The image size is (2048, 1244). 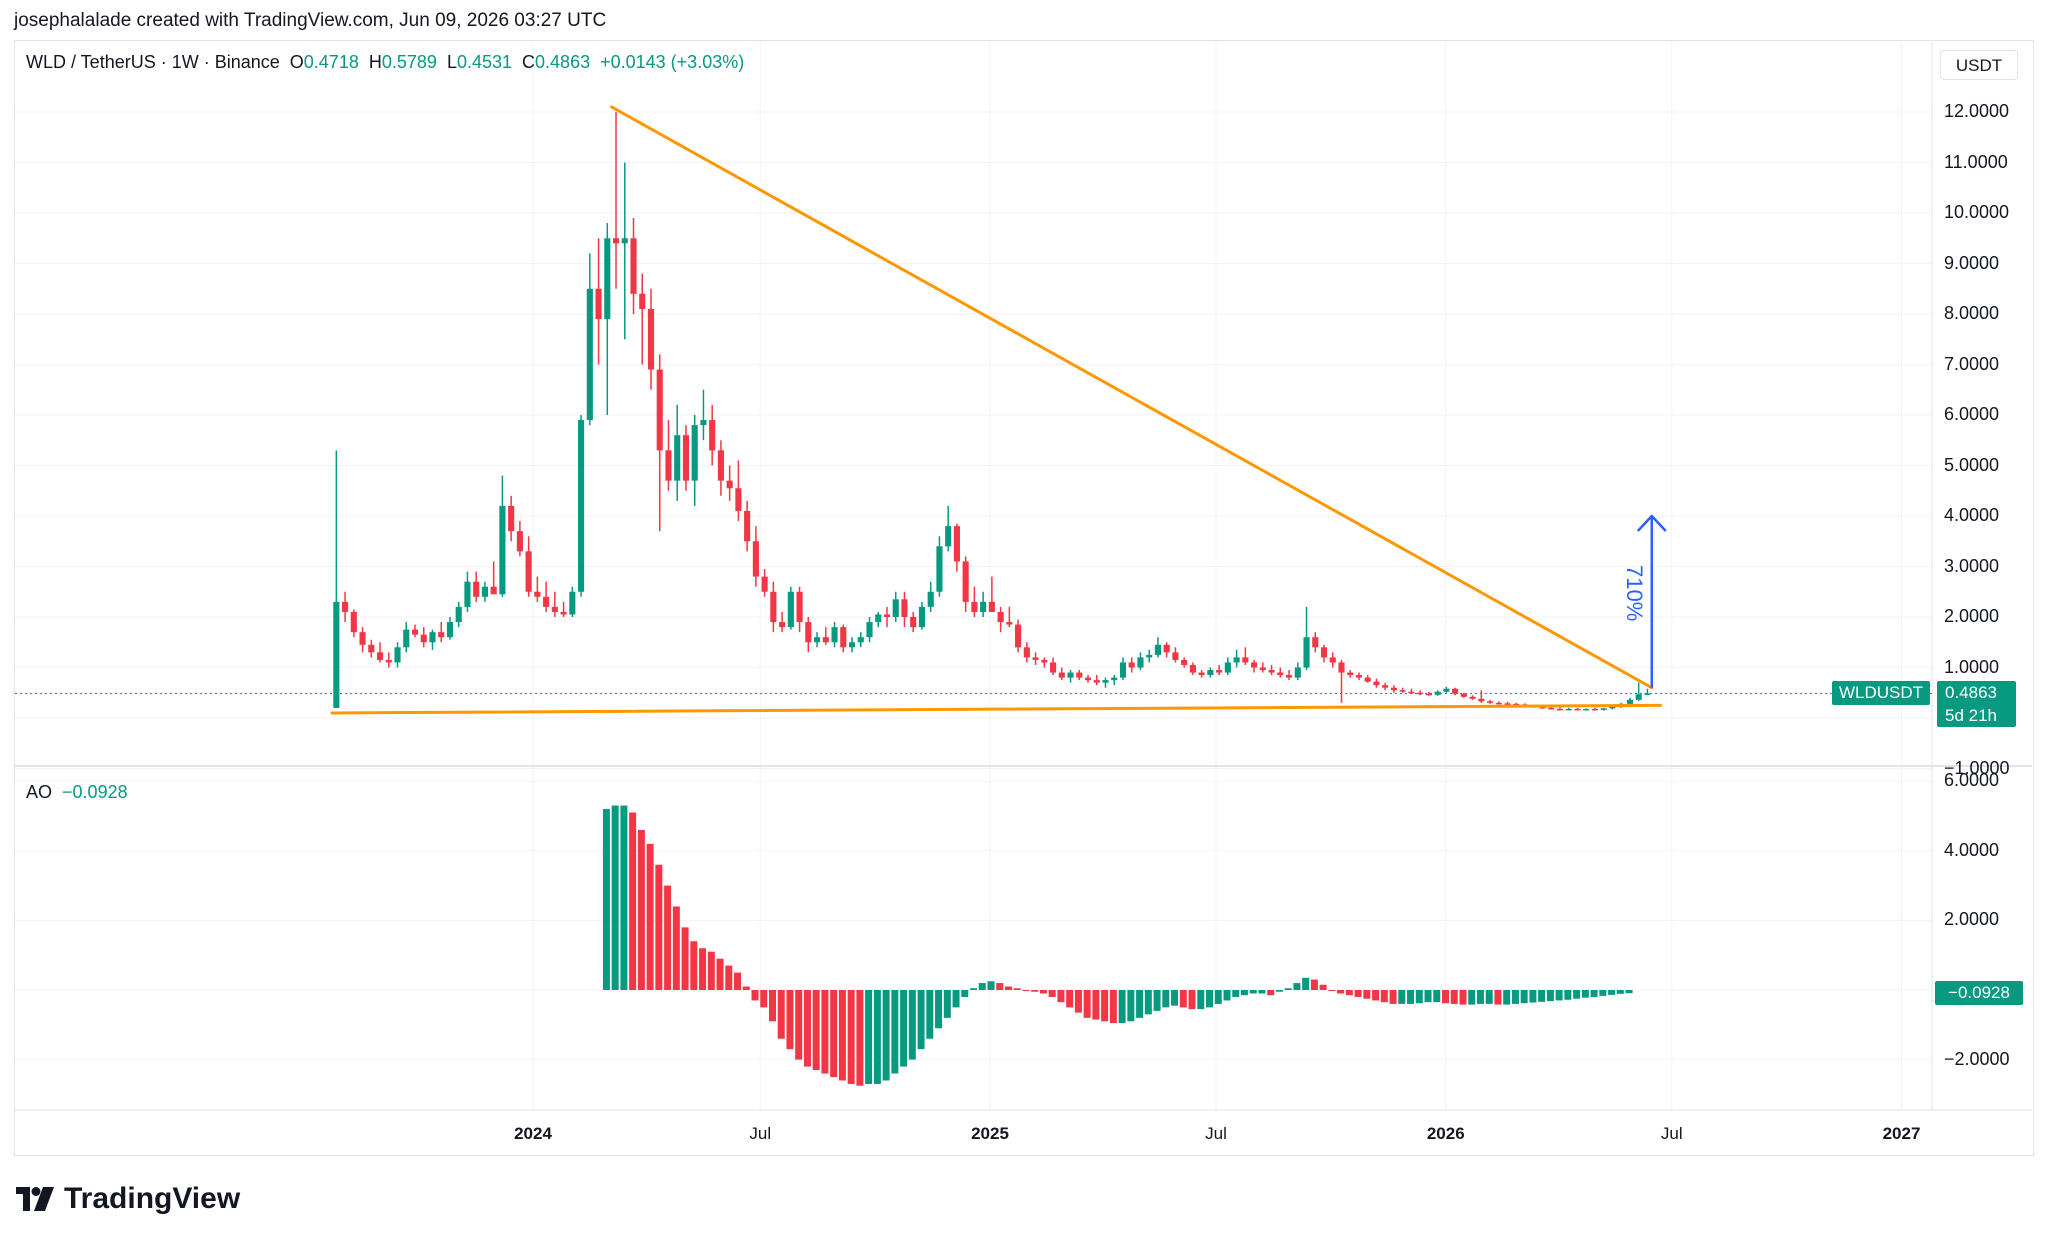 I want to click on close-label: C, so click(x=529, y=62).